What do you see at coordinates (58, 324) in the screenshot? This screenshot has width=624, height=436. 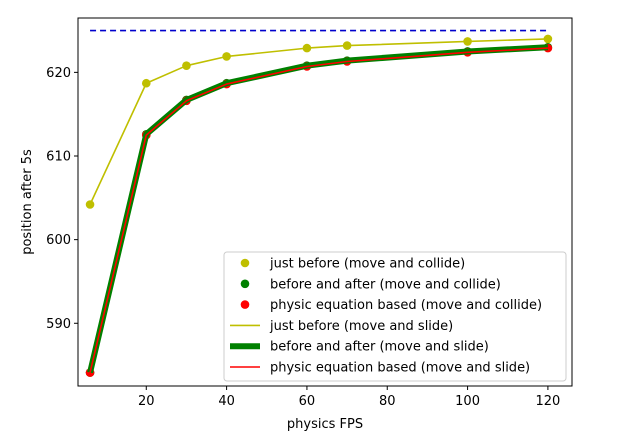 I see `y-tick-label: 590` at bounding box center [58, 324].